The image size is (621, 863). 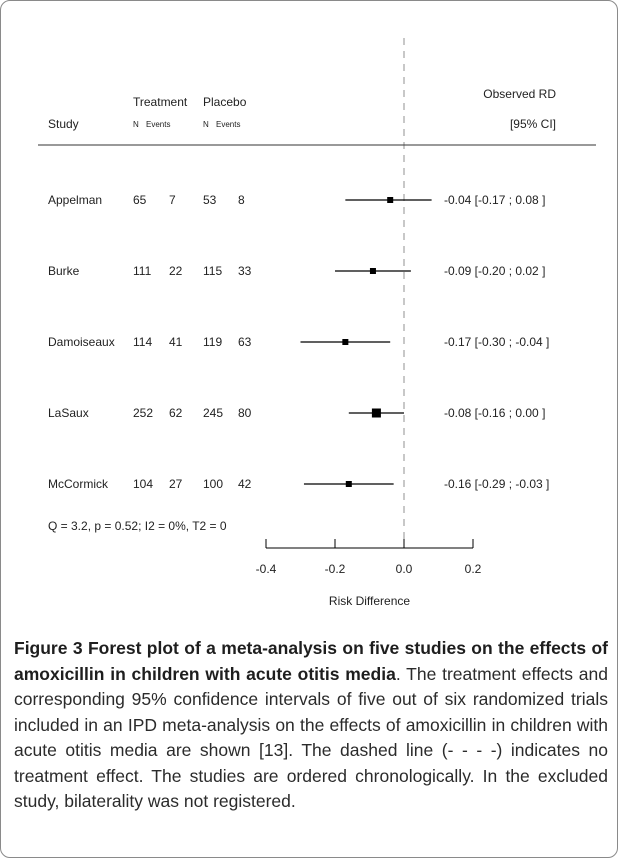 I want to click on header-placebo: Placebo, so click(x=225, y=102).